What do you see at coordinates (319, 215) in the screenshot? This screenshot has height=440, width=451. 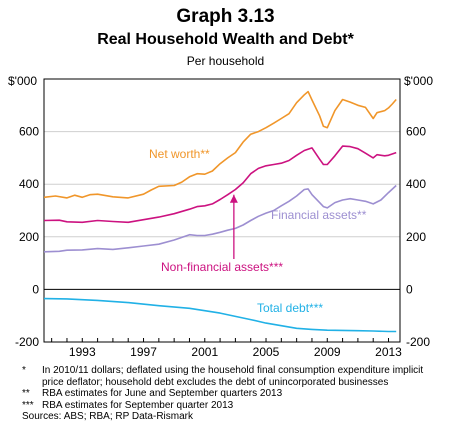 I see `series-label: Financial assets**` at bounding box center [319, 215].